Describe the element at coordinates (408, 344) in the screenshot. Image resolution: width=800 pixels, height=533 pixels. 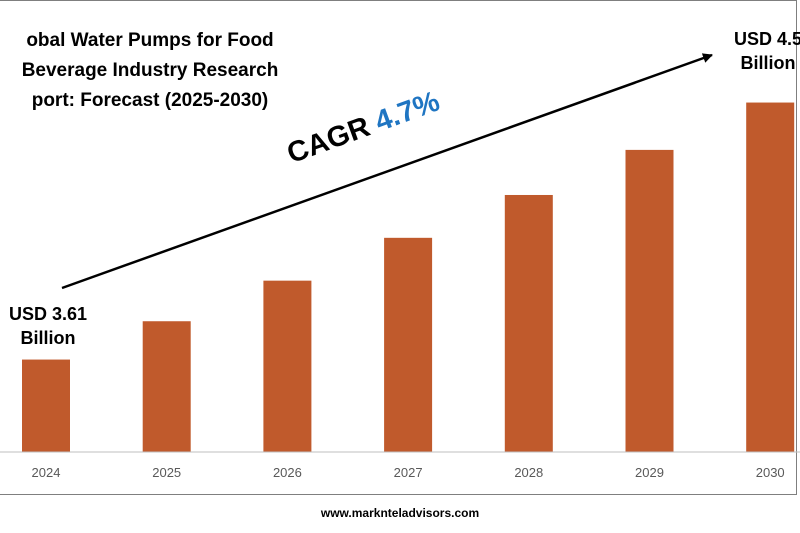
I see `bar-2027` at that location.